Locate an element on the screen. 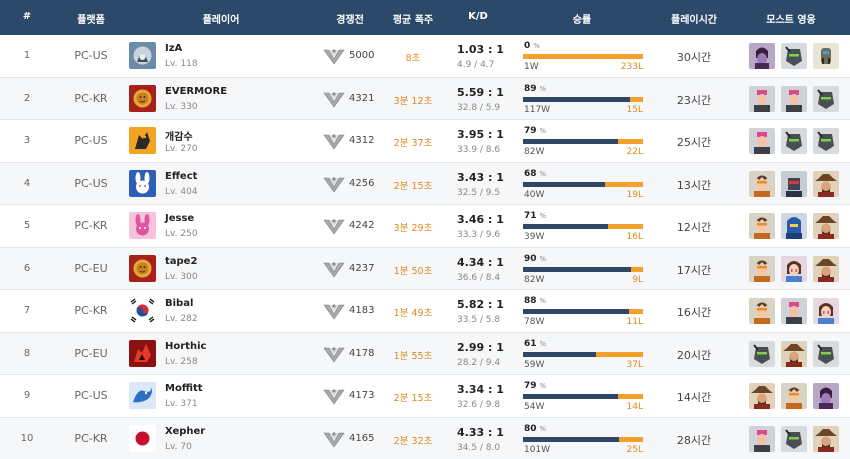 The image size is (850, 459). player-name: Bibal is located at coordinates (179, 303).